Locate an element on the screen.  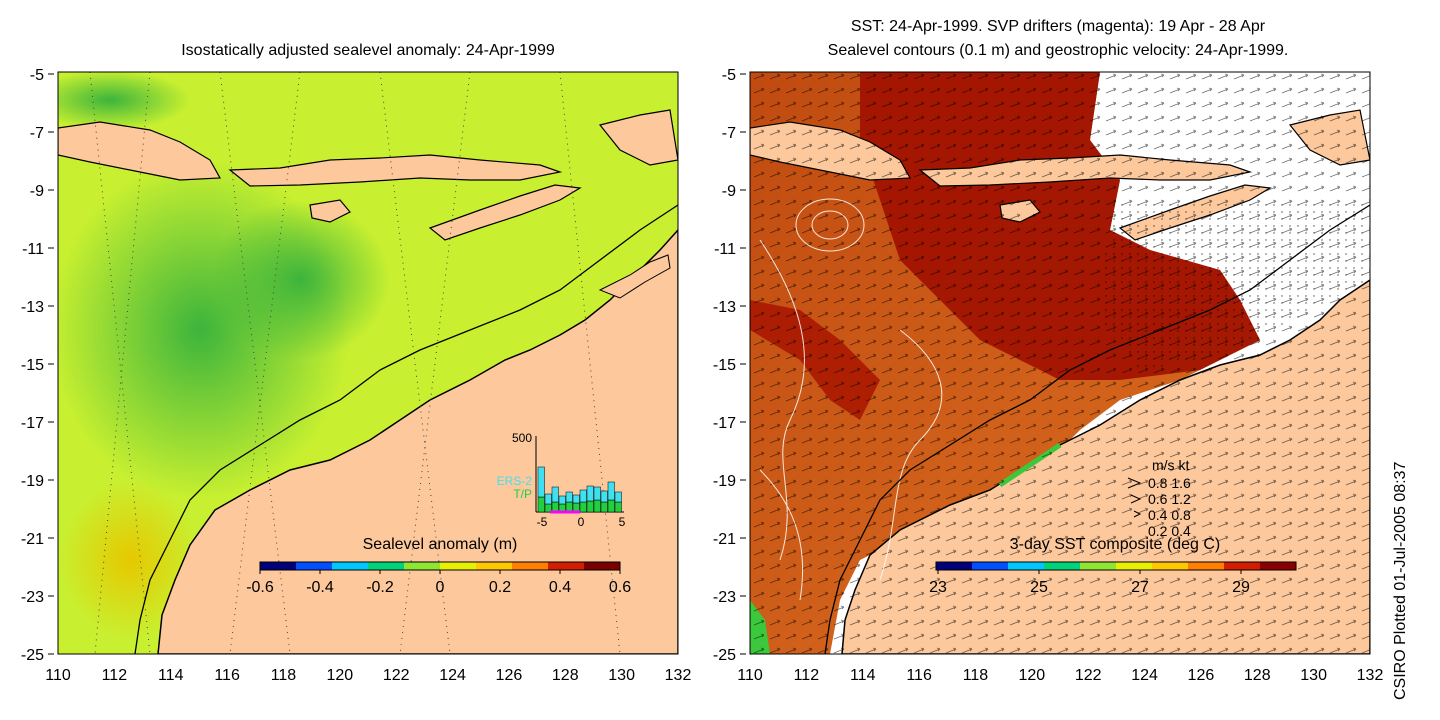
y-tick-label: -15 is located at coordinates (724, 365).